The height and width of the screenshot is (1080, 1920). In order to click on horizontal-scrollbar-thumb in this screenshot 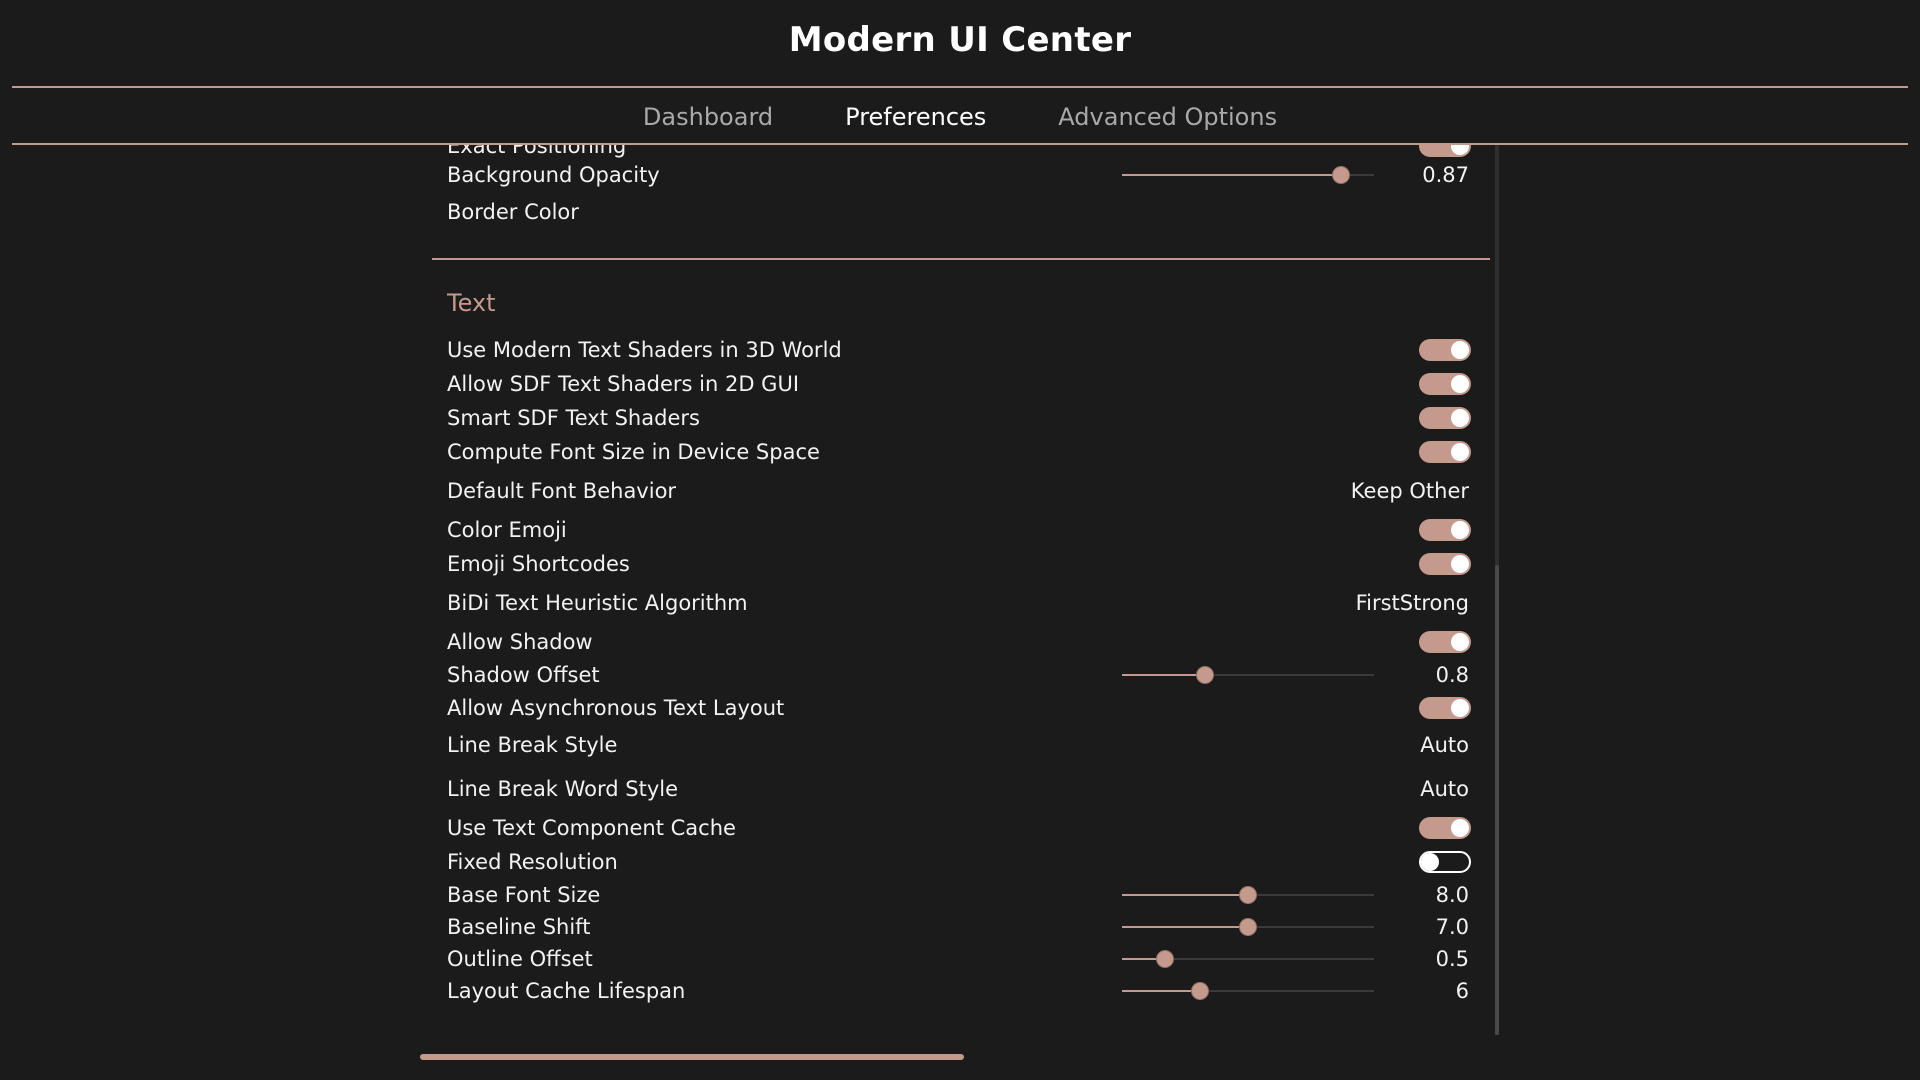, I will do `click(692, 1057)`.